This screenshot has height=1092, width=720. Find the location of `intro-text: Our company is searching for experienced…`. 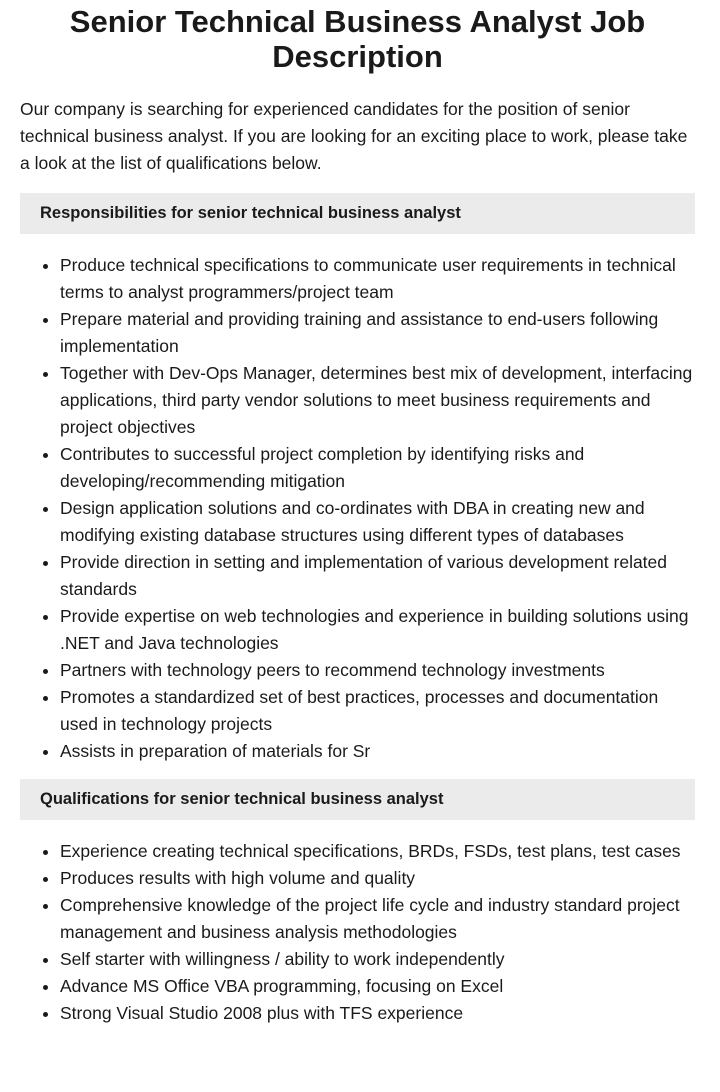

intro-text: Our company is searching for experienced… is located at coordinates (354, 136).